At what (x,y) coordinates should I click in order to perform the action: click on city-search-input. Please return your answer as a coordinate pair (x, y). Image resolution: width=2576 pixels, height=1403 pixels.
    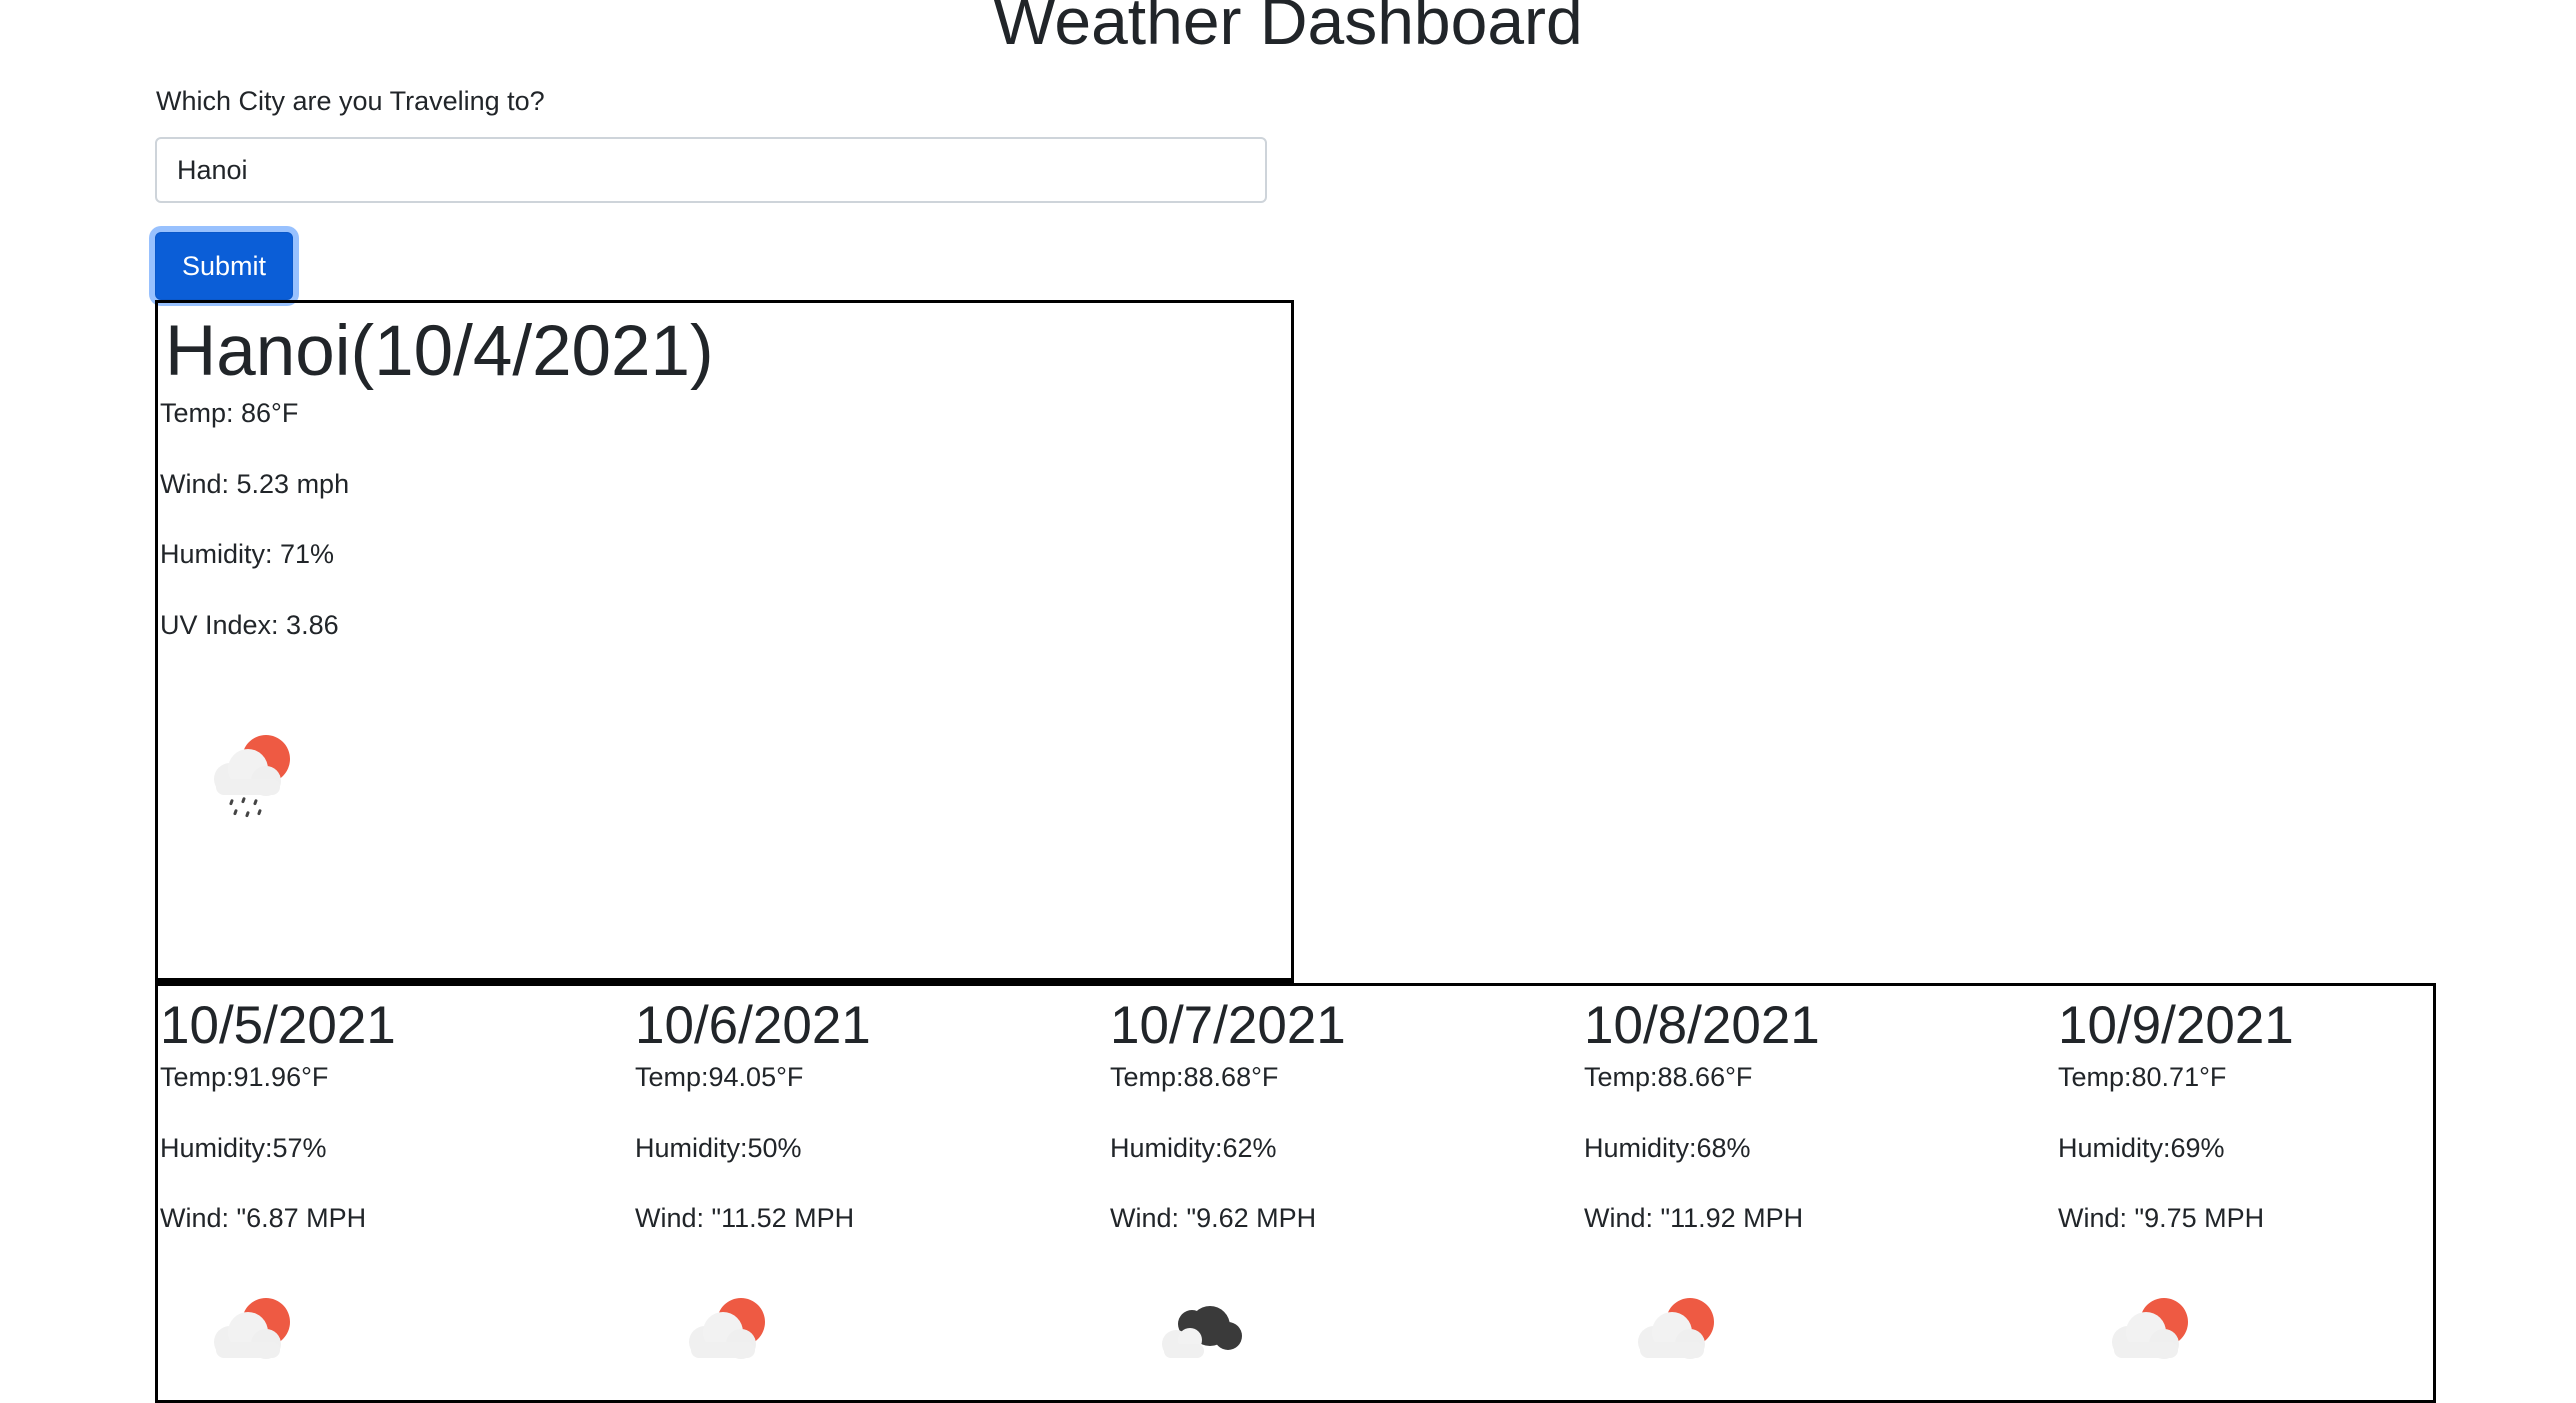
    Looking at the image, I should click on (711, 170).